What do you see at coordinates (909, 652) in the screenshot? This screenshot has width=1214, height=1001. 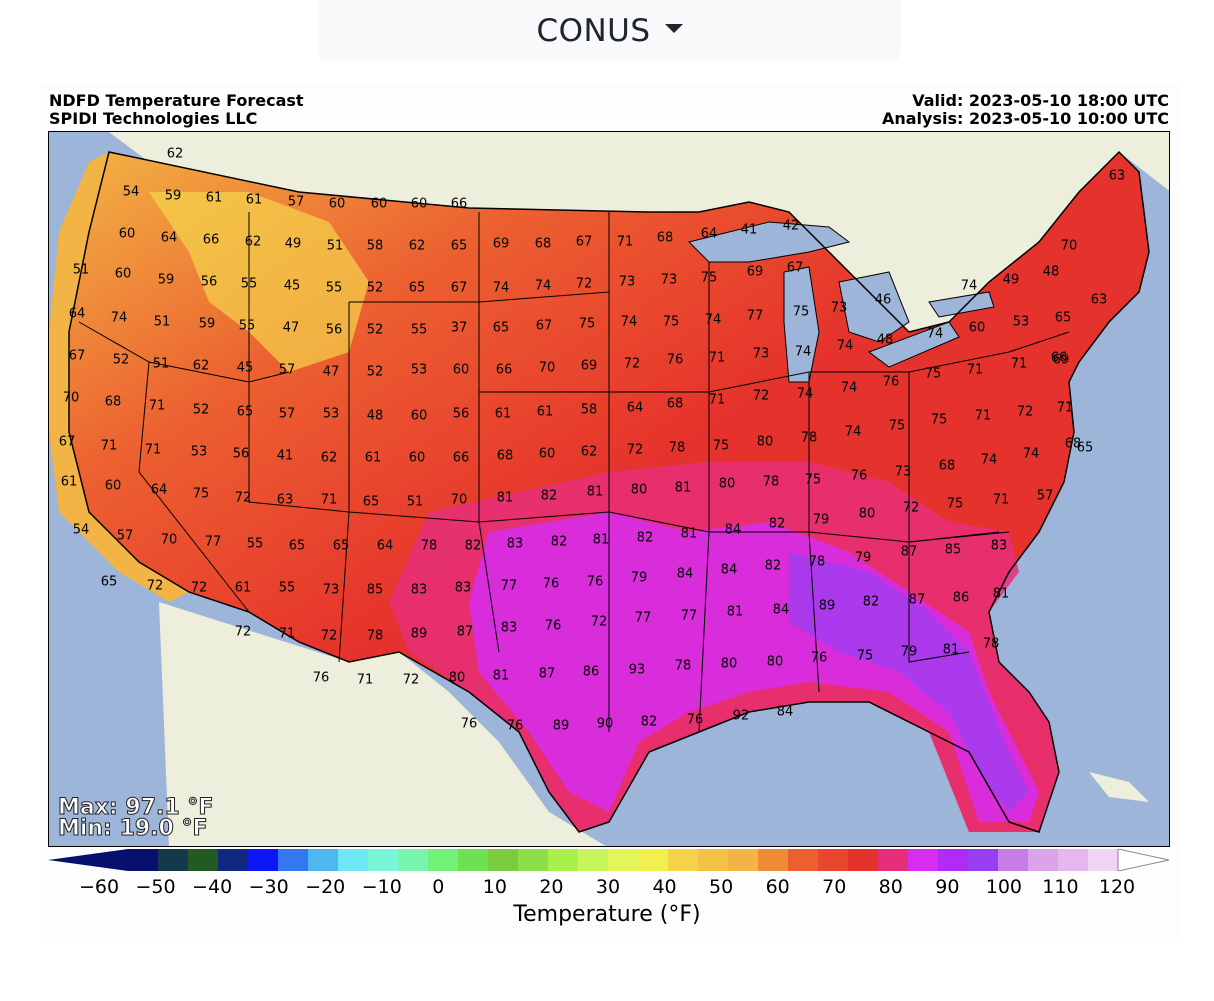 I see `temperature-label: 79` at bounding box center [909, 652].